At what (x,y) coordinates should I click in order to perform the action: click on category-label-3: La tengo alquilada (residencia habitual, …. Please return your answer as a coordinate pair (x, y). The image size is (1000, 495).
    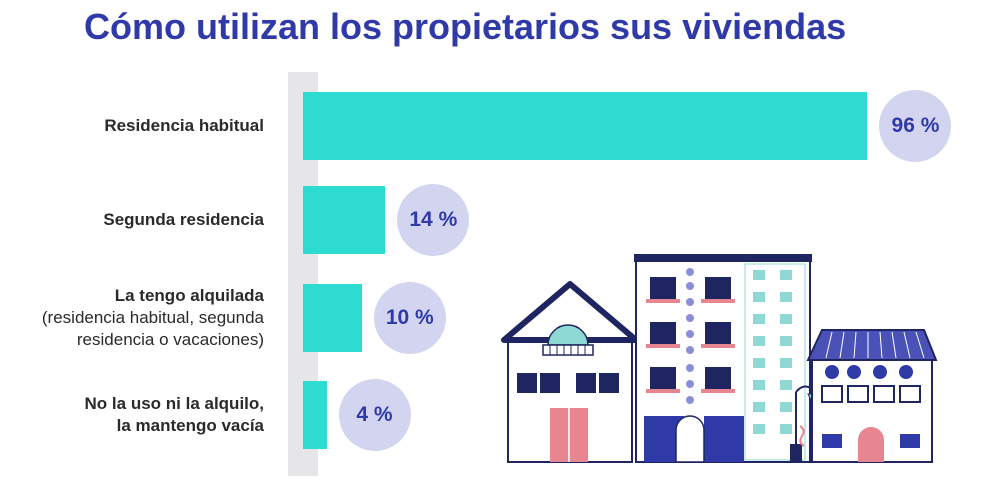
    Looking at the image, I should click on (132, 318).